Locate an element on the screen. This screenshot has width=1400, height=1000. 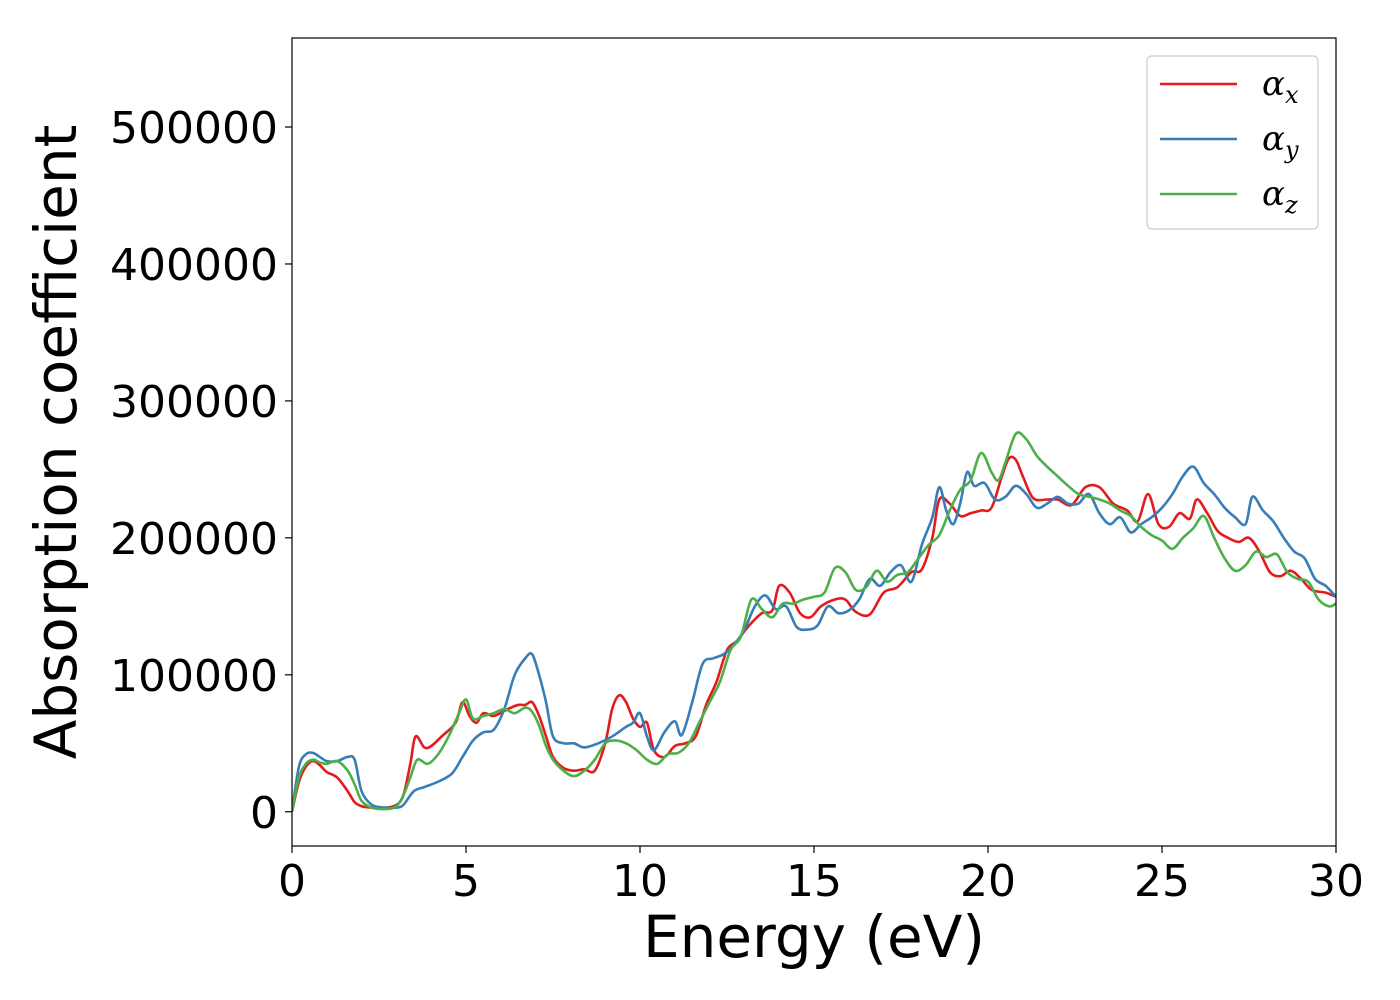
x-tick-label: 0 is located at coordinates (292, 881).